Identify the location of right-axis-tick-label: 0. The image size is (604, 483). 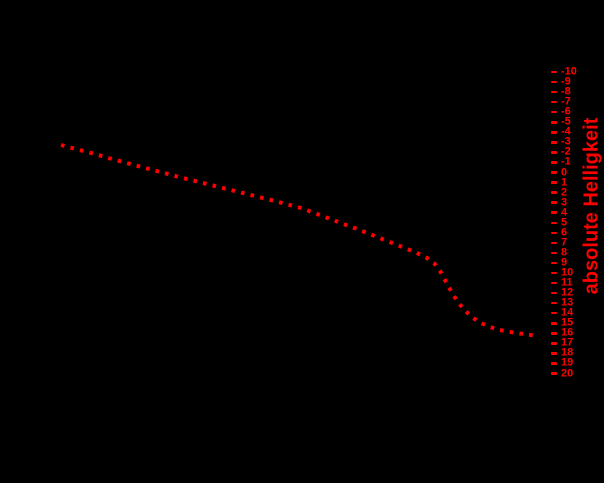
(564, 172).